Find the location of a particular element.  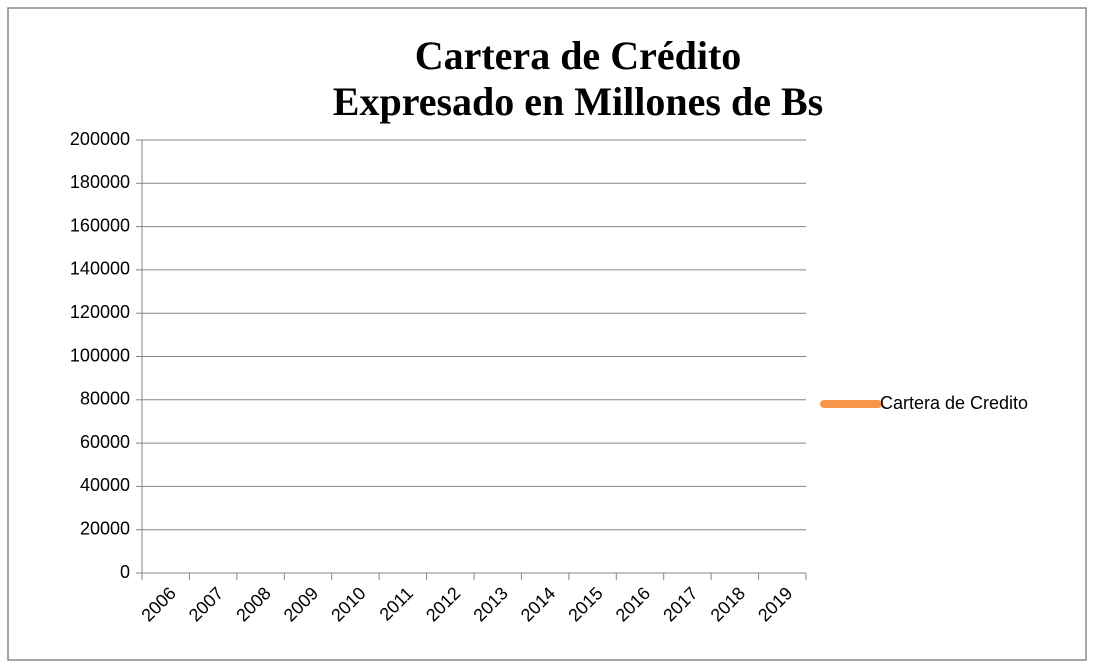

chart-subtitle: Expresado en Millones de Bs is located at coordinates (578, 101).